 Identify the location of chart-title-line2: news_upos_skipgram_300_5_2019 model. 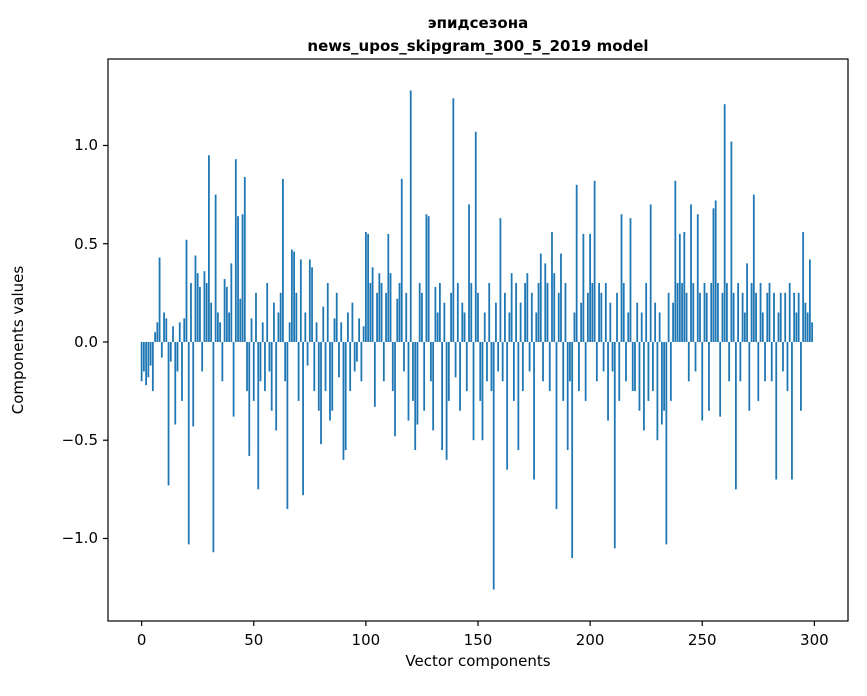
(478, 45).